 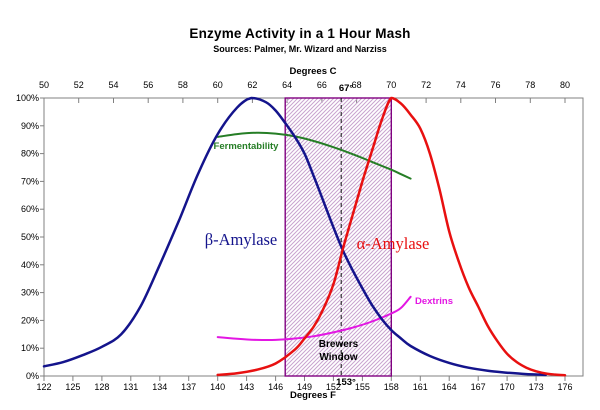 I want to click on bottom-axis-tick-label: 146, so click(x=275, y=387).